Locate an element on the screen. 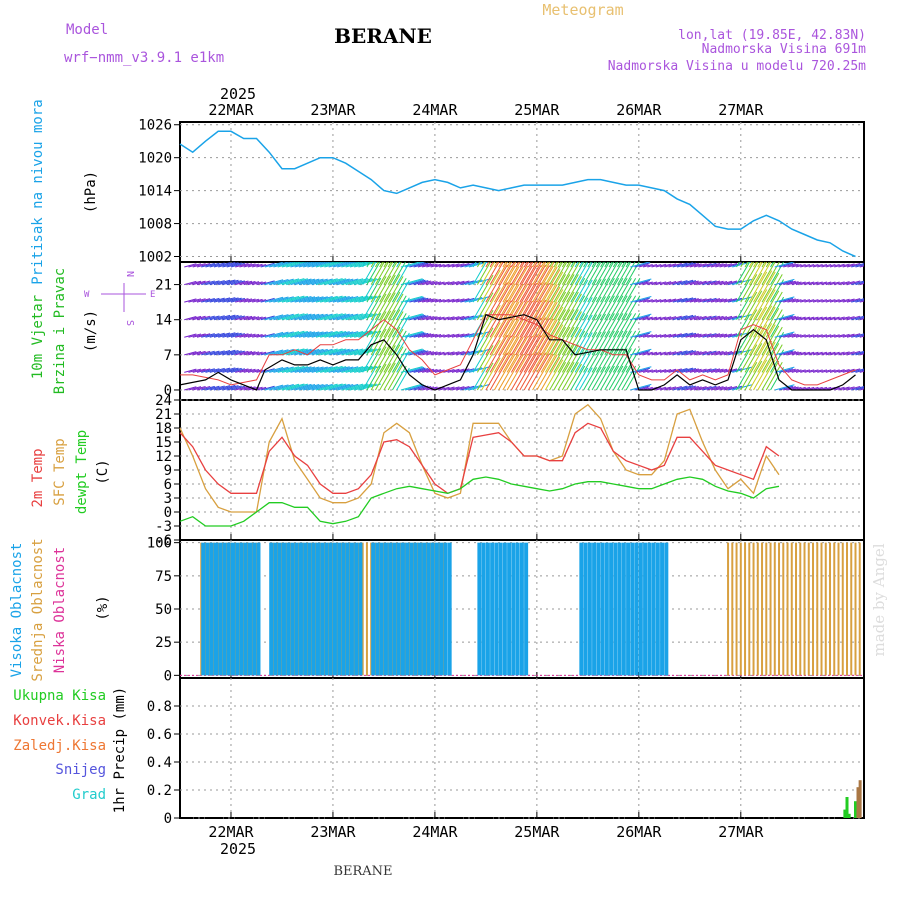 The image size is (900, 900). top-date-labels: 22MAR 23MAR 24MAR 25MAR 26MAR 27MAR is located at coordinates (486, 110).